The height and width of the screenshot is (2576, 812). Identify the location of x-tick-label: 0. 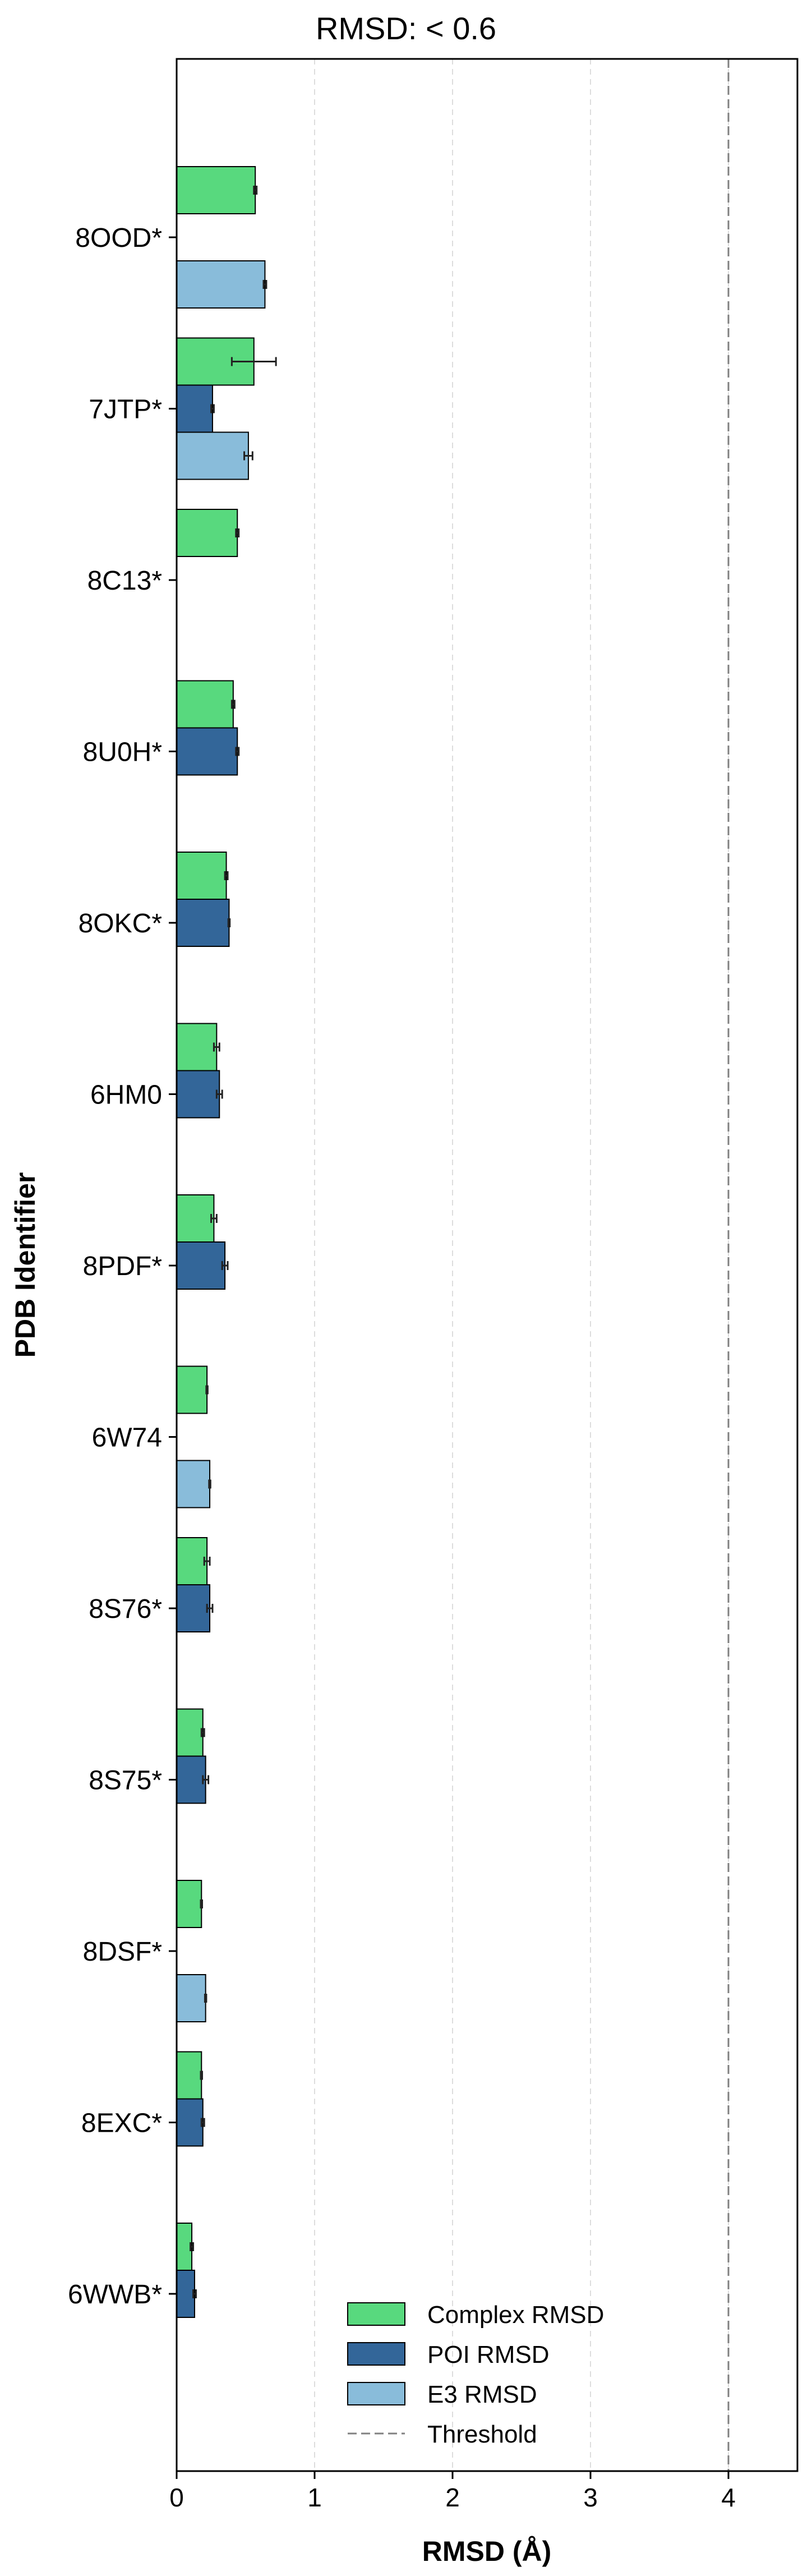
(176, 2497).